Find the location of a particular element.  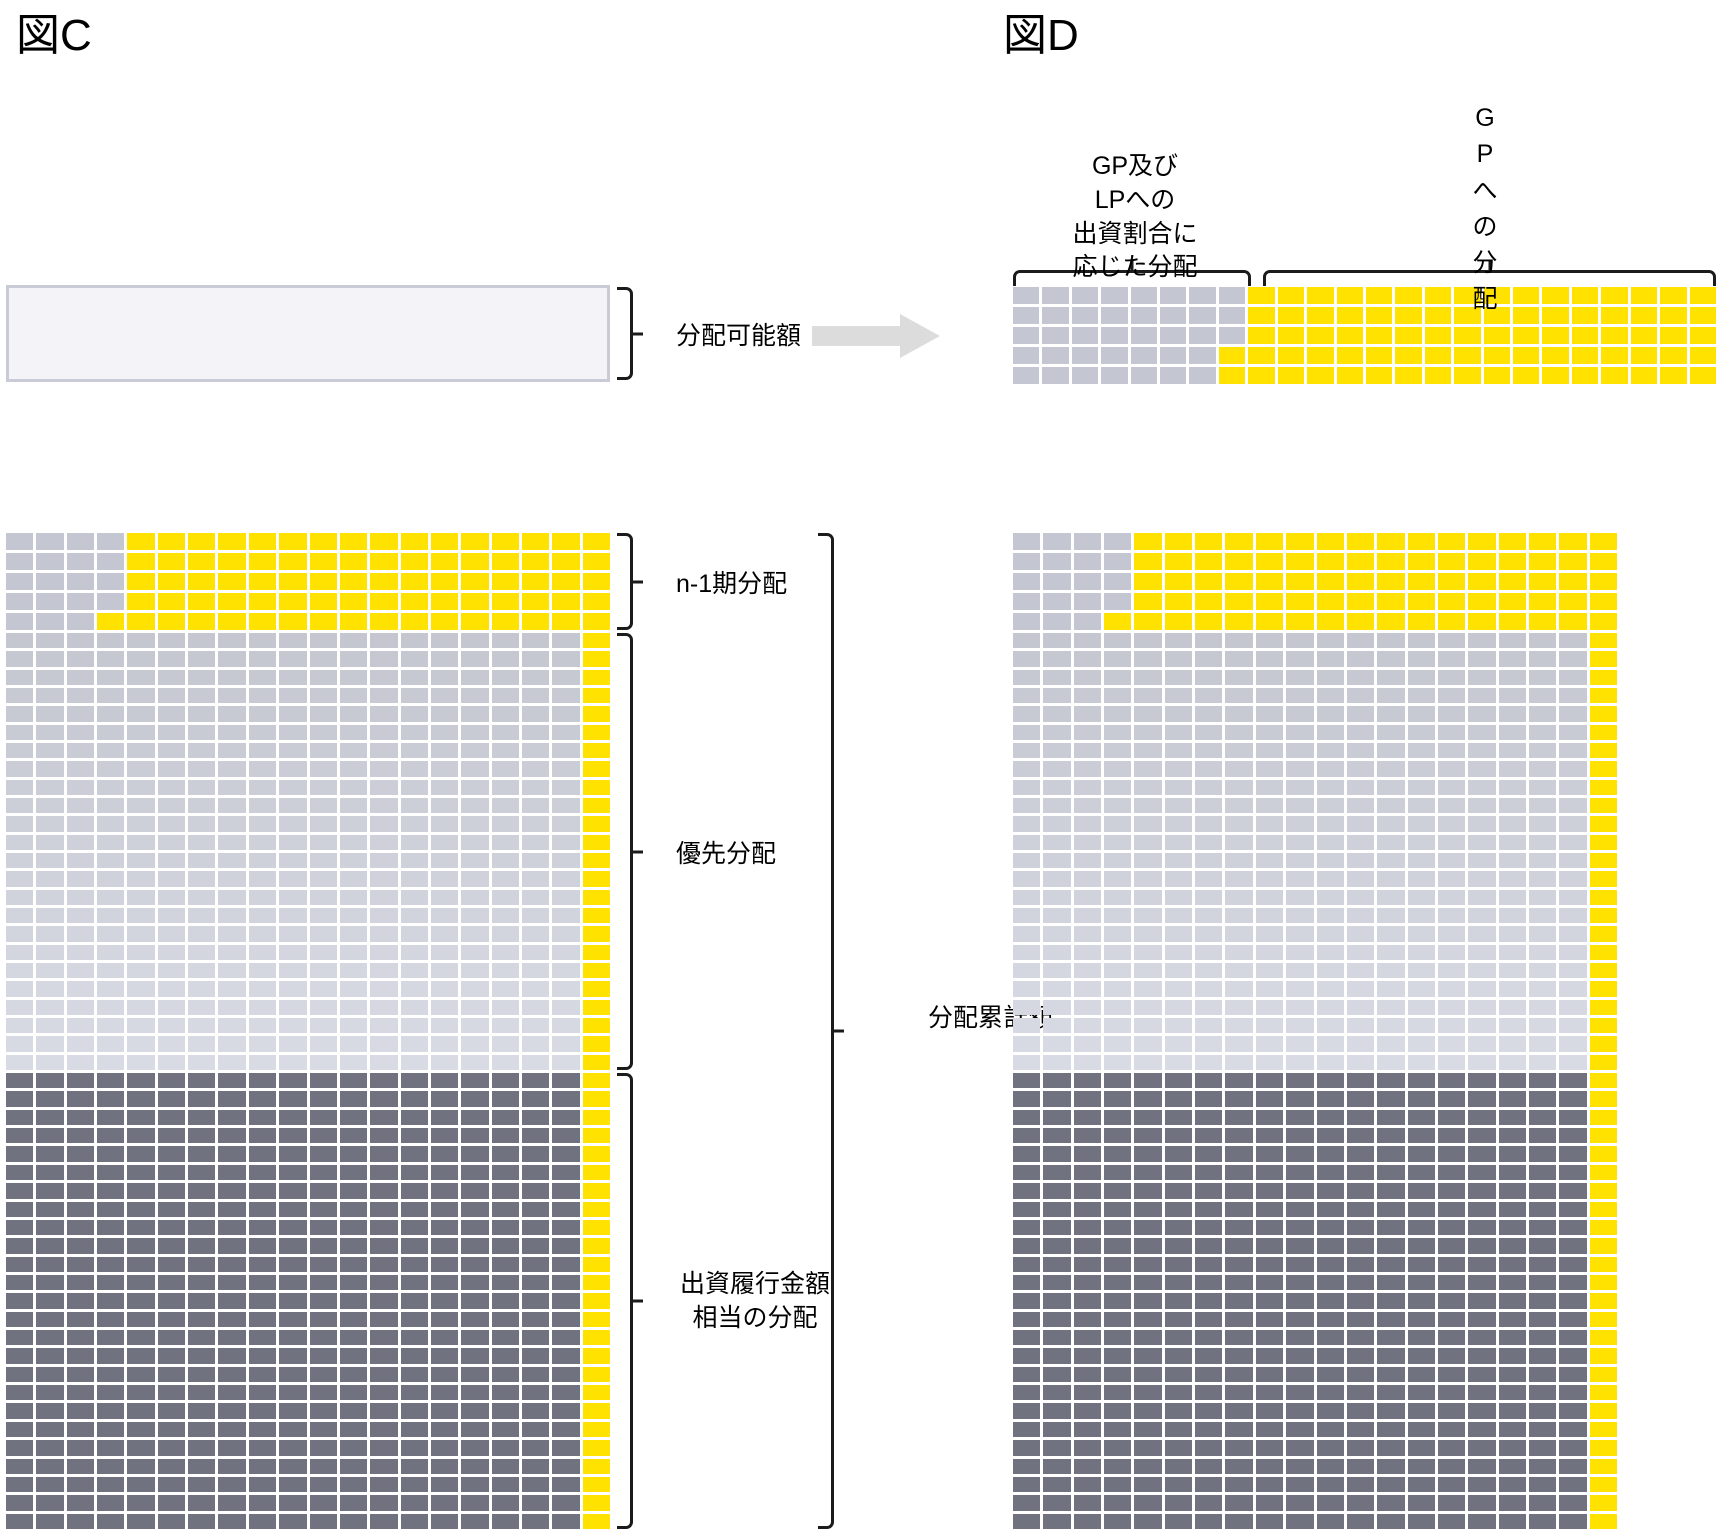

figc-prev-period-grid is located at coordinates (308, 581).